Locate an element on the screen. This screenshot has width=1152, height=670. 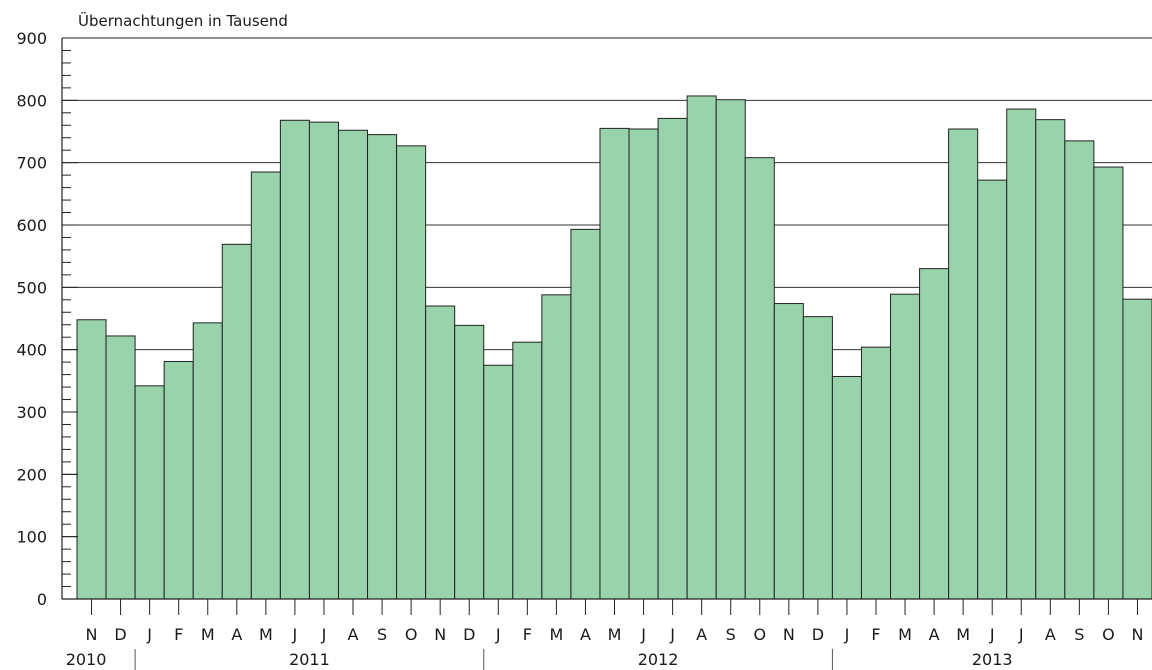
y-tick-label: 300 is located at coordinates (31, 412).